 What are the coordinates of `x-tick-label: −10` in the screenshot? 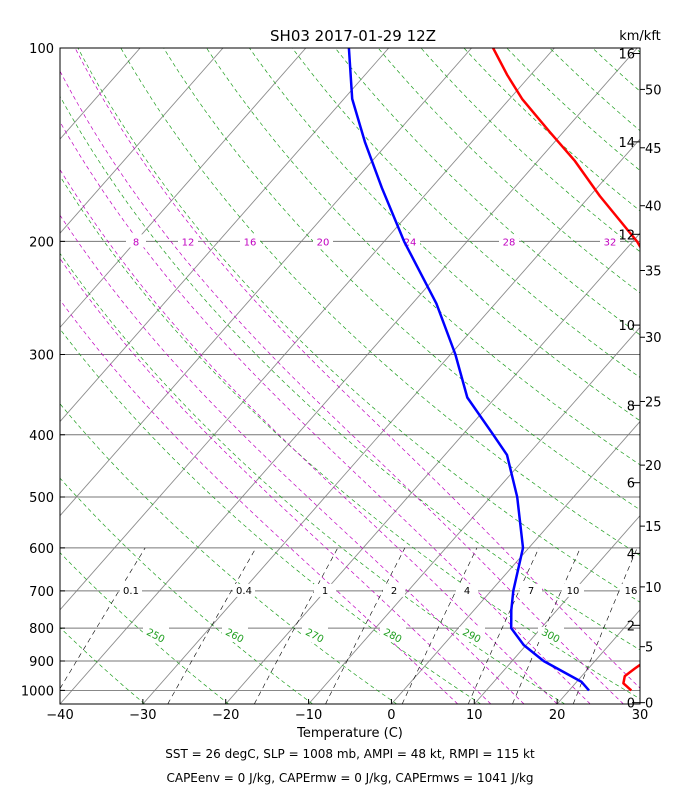 It's located at (308, 715).